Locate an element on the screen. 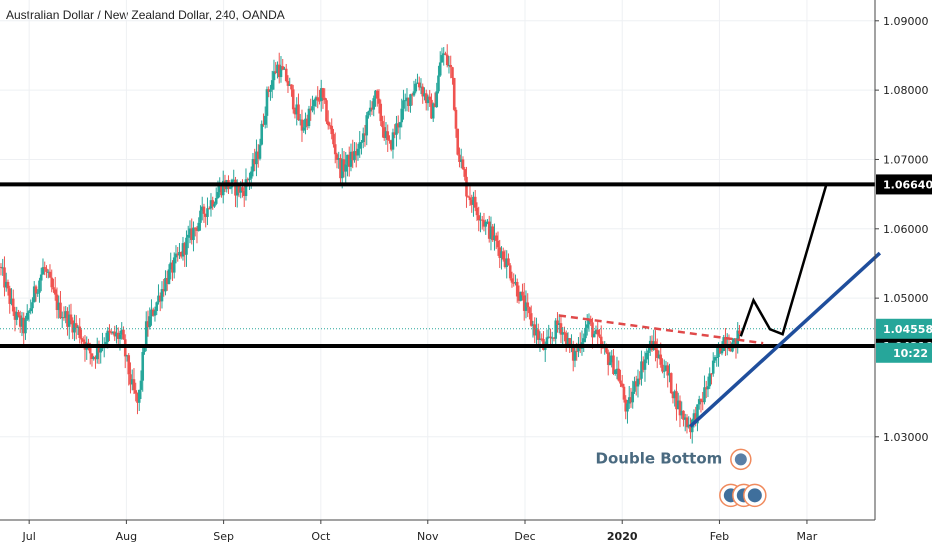  current-price-label-box is located at coordinates (904, 328).